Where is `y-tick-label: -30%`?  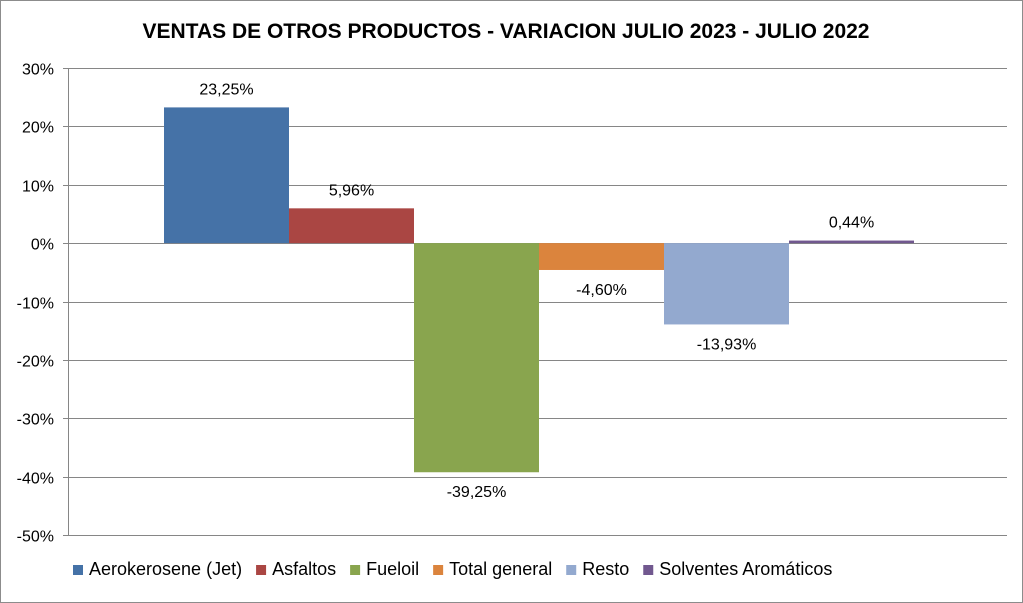
y-tick-label: -30% is located at coordinates (35, 420).